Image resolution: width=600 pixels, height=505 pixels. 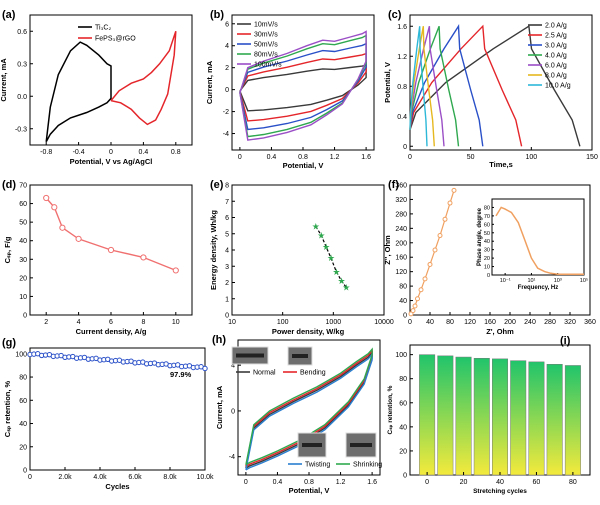 I want to click on y-tick-label: 1.6, so click(x=402, y=27).